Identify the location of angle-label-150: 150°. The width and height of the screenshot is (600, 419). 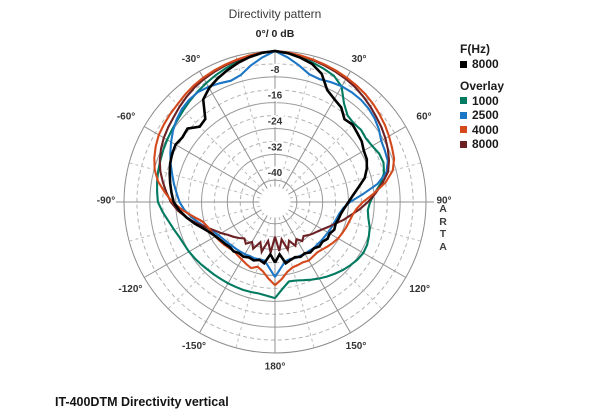
(356, 346).